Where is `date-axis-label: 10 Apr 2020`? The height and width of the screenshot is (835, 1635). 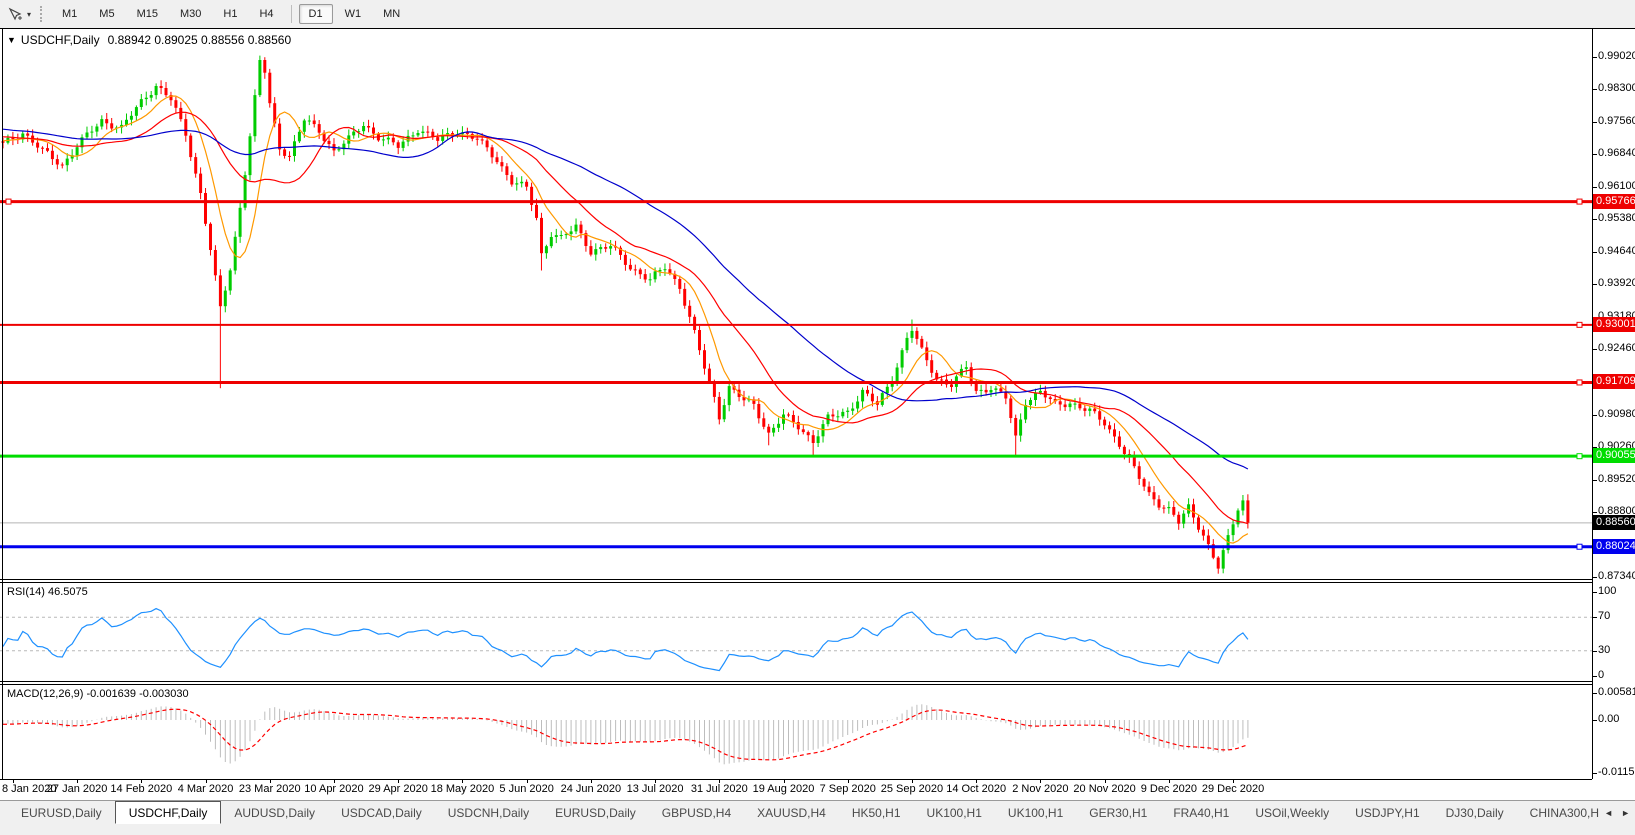 date-axis-label: 10 Apr 2020 is located at coordinates (334, 789).